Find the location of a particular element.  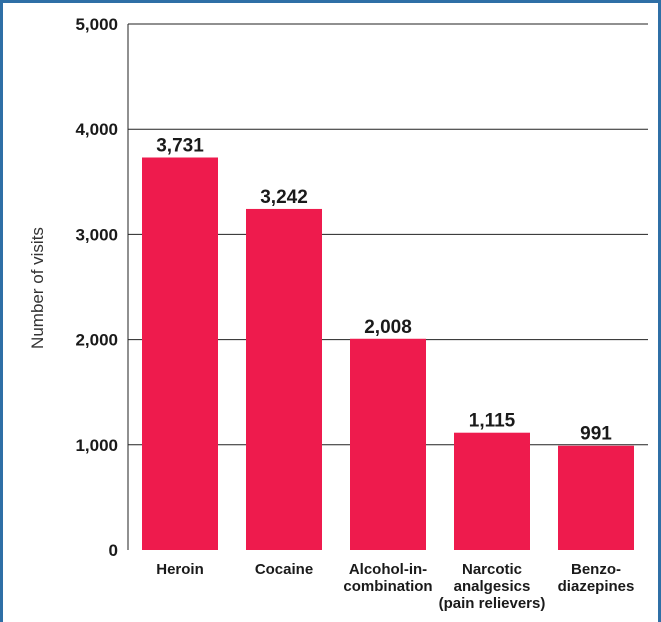

category-label: Alcohol-in- is located at coordinates (388, 569).